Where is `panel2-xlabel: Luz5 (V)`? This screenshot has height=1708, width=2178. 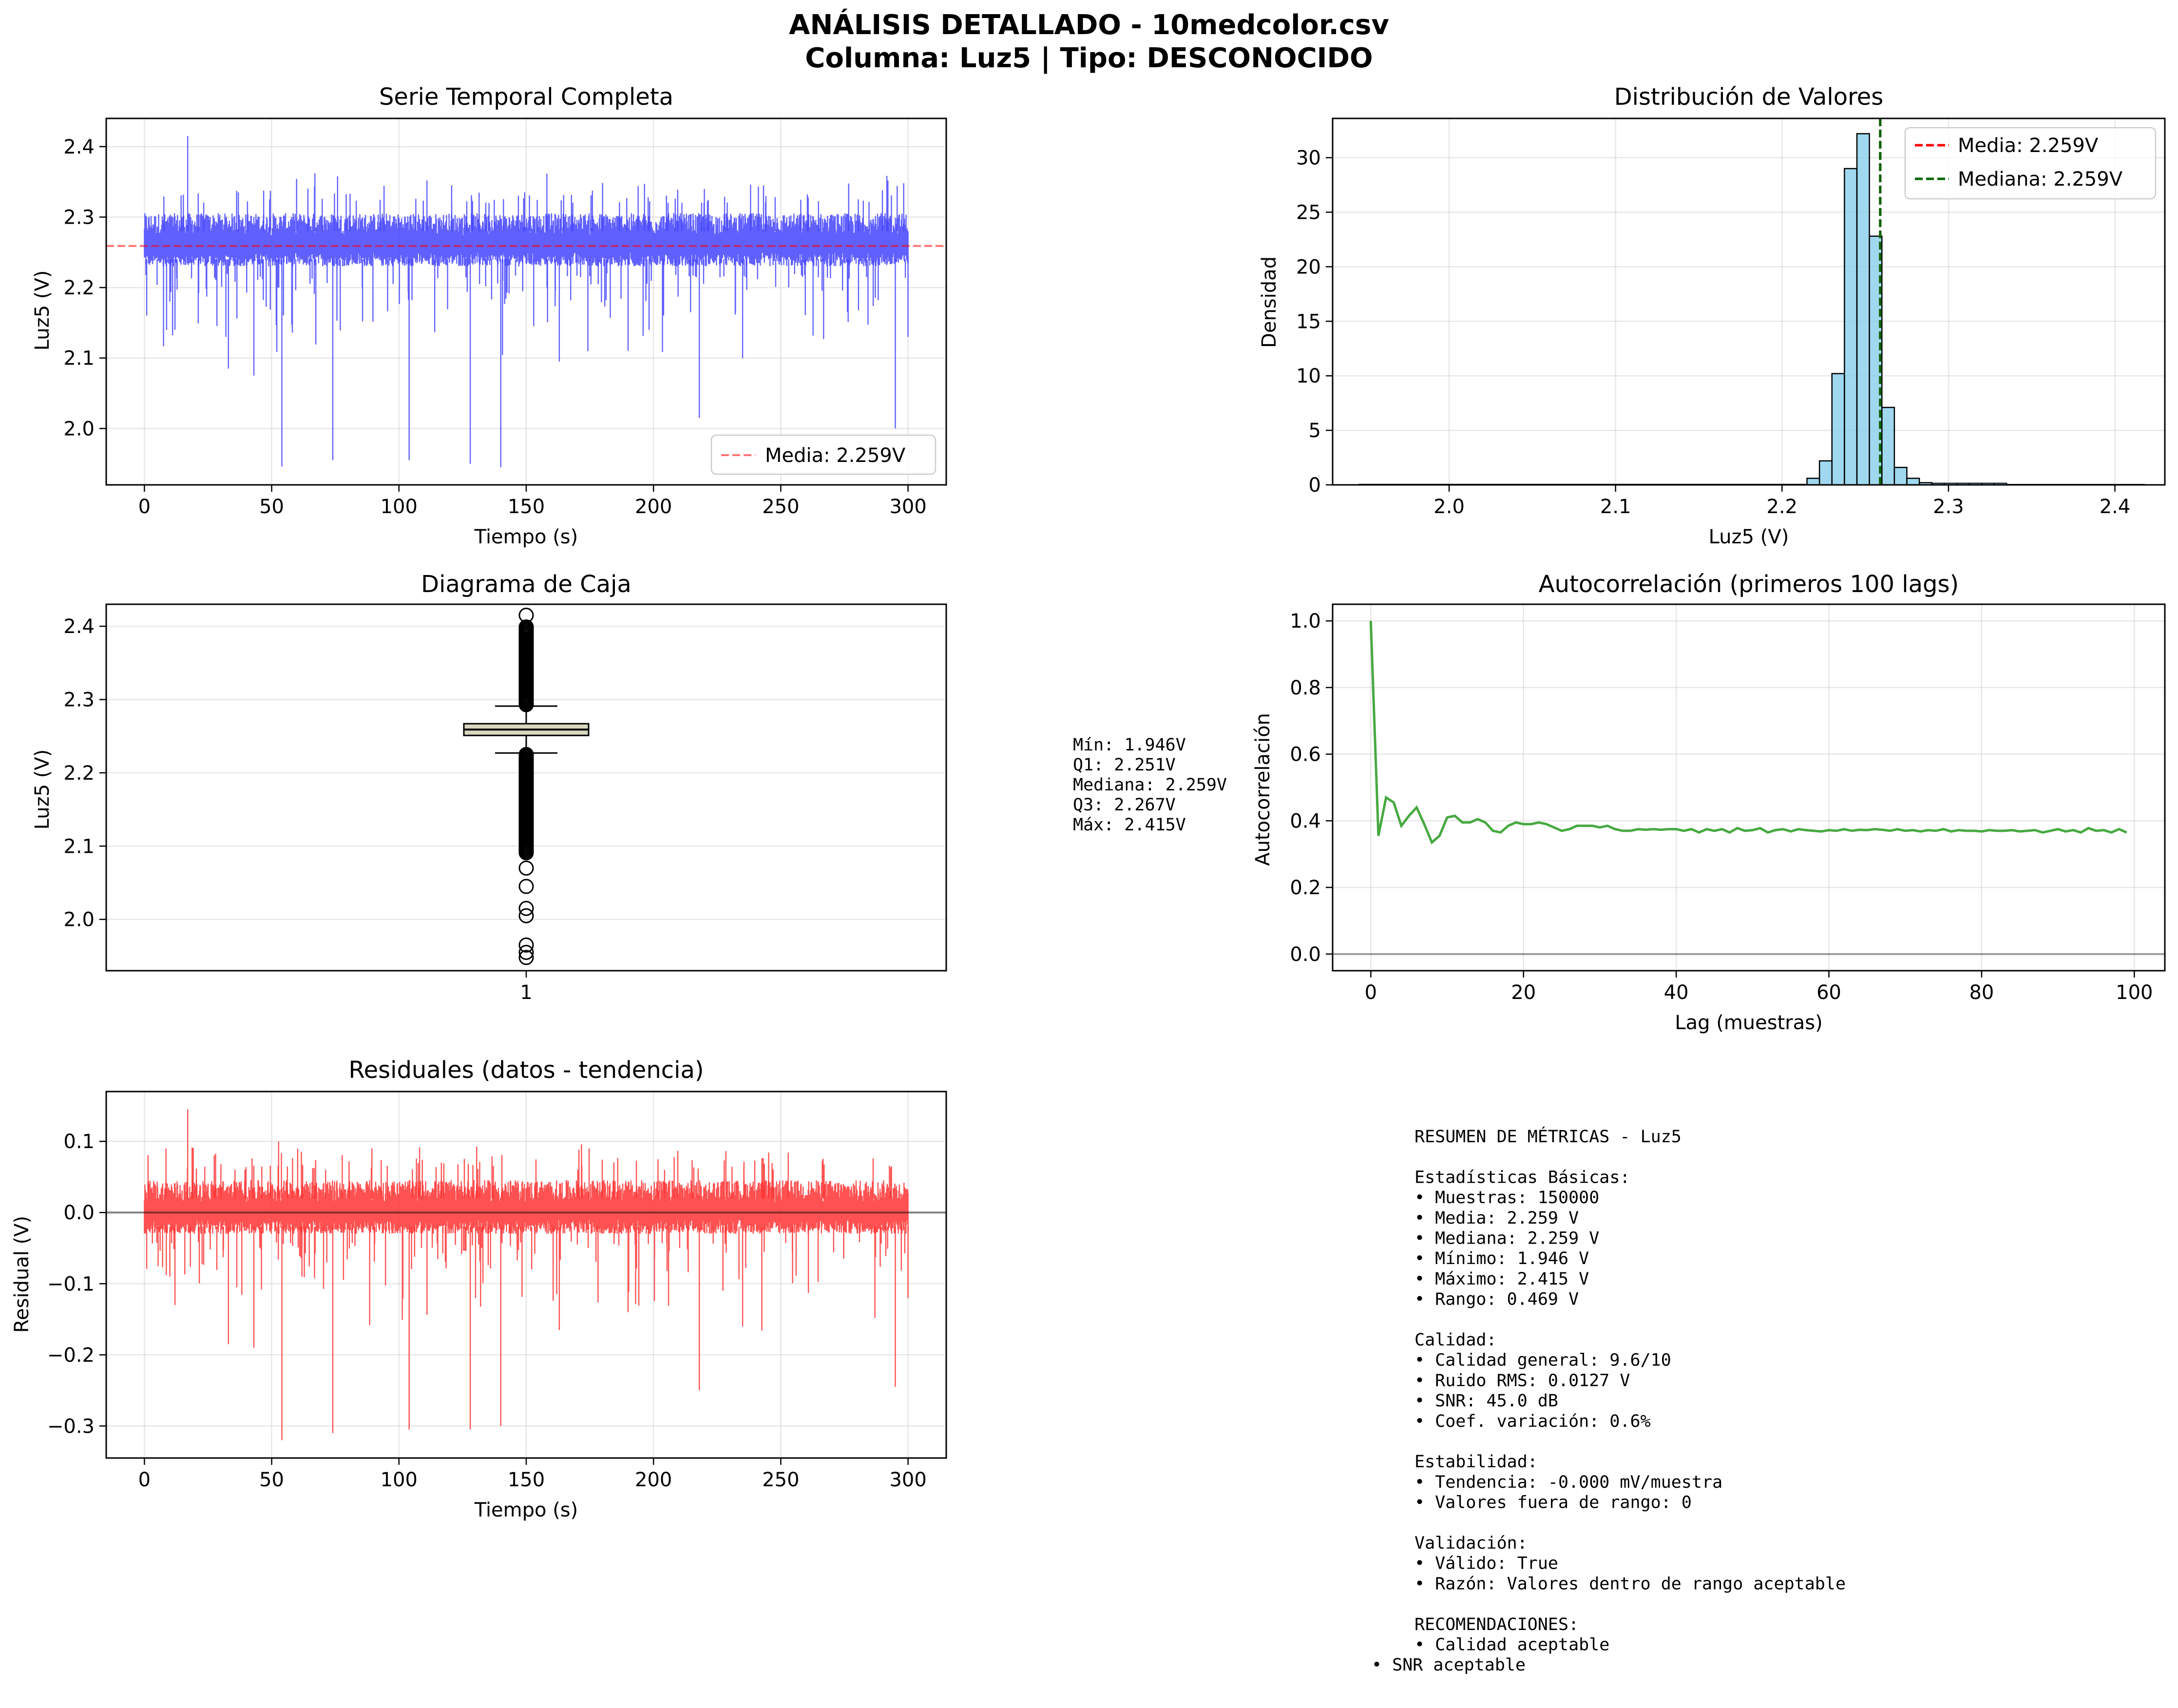
panel2-xlabel: Luz5 (V) is located at coordinates (1749, 537).